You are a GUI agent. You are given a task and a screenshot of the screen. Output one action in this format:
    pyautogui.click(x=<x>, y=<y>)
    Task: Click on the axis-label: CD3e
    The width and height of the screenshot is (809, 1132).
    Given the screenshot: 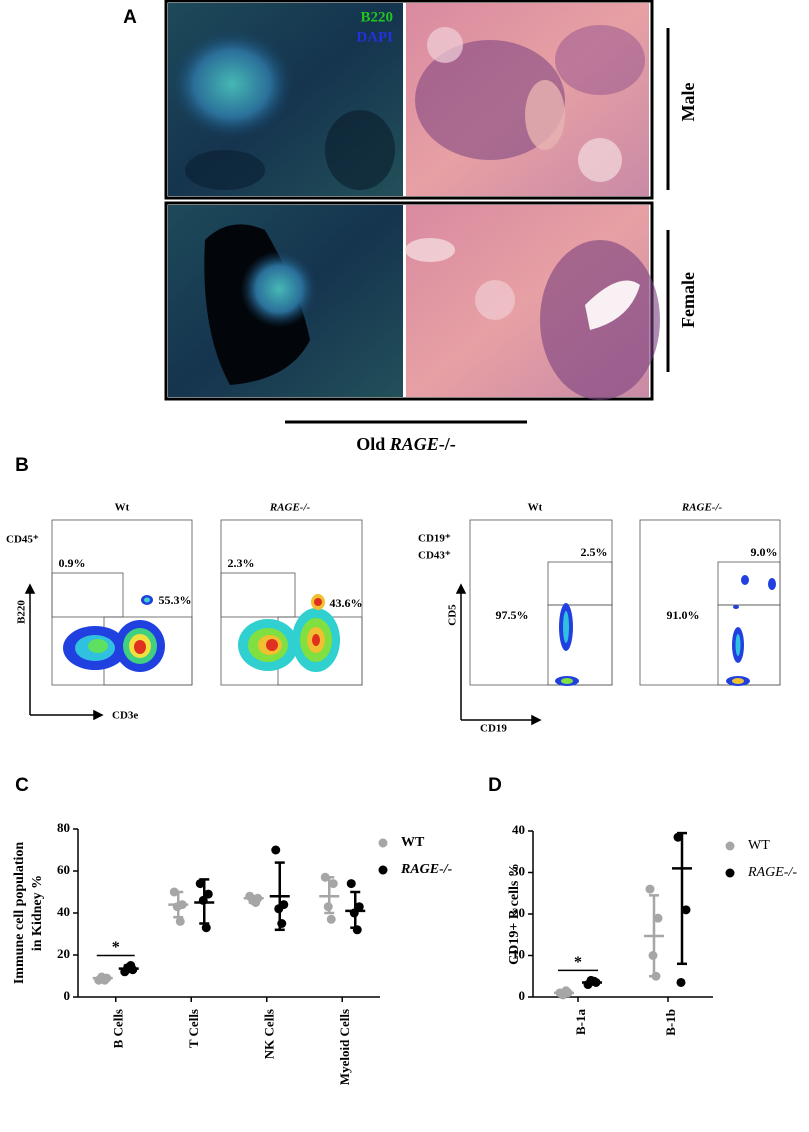 What is the action you would take?
    pyautogui.click(x=125, y=716)
    